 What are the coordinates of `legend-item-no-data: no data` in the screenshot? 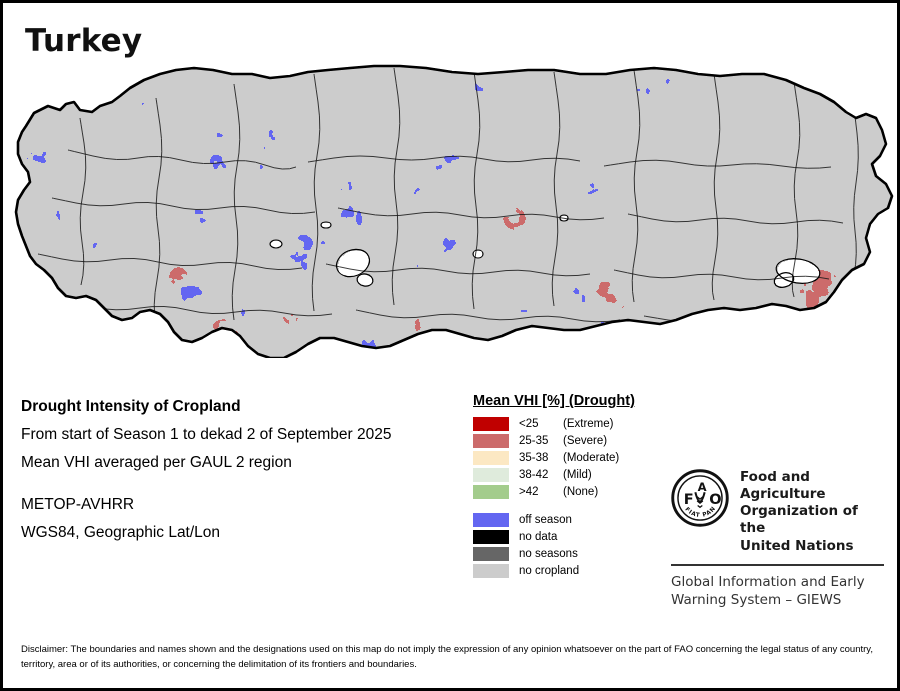 It's located at (573, 536).